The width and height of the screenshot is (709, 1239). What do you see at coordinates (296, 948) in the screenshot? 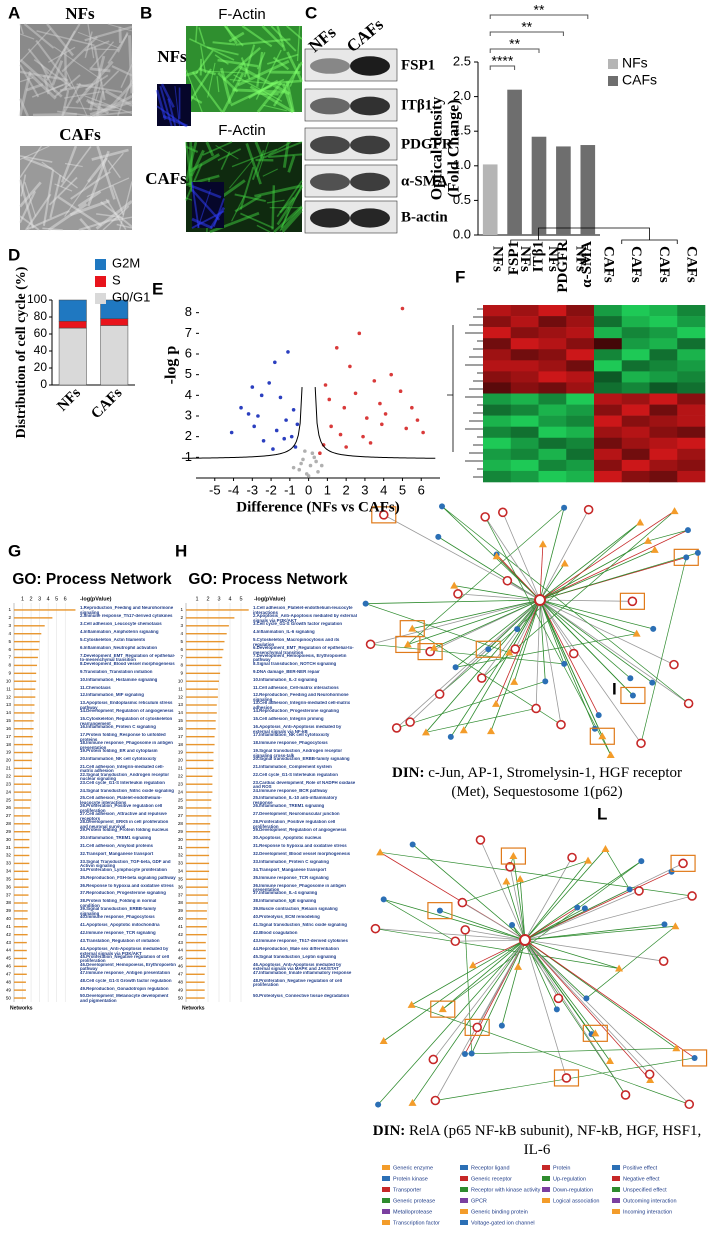
I see `category-name: 44.Reproduction_Male sex differentiation` at bounding box center [296, 948].